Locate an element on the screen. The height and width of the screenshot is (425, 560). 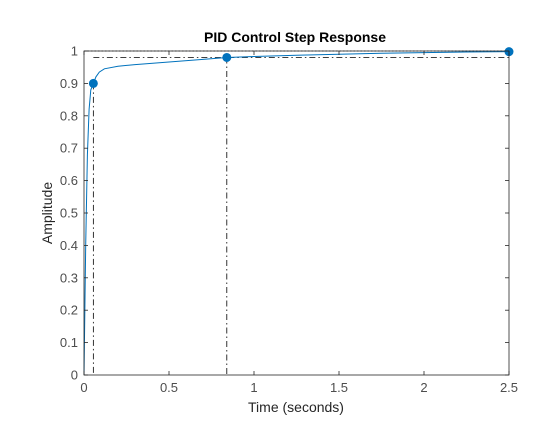
x-axis-label: Time (seconds) is located at coordinates (296, 407).